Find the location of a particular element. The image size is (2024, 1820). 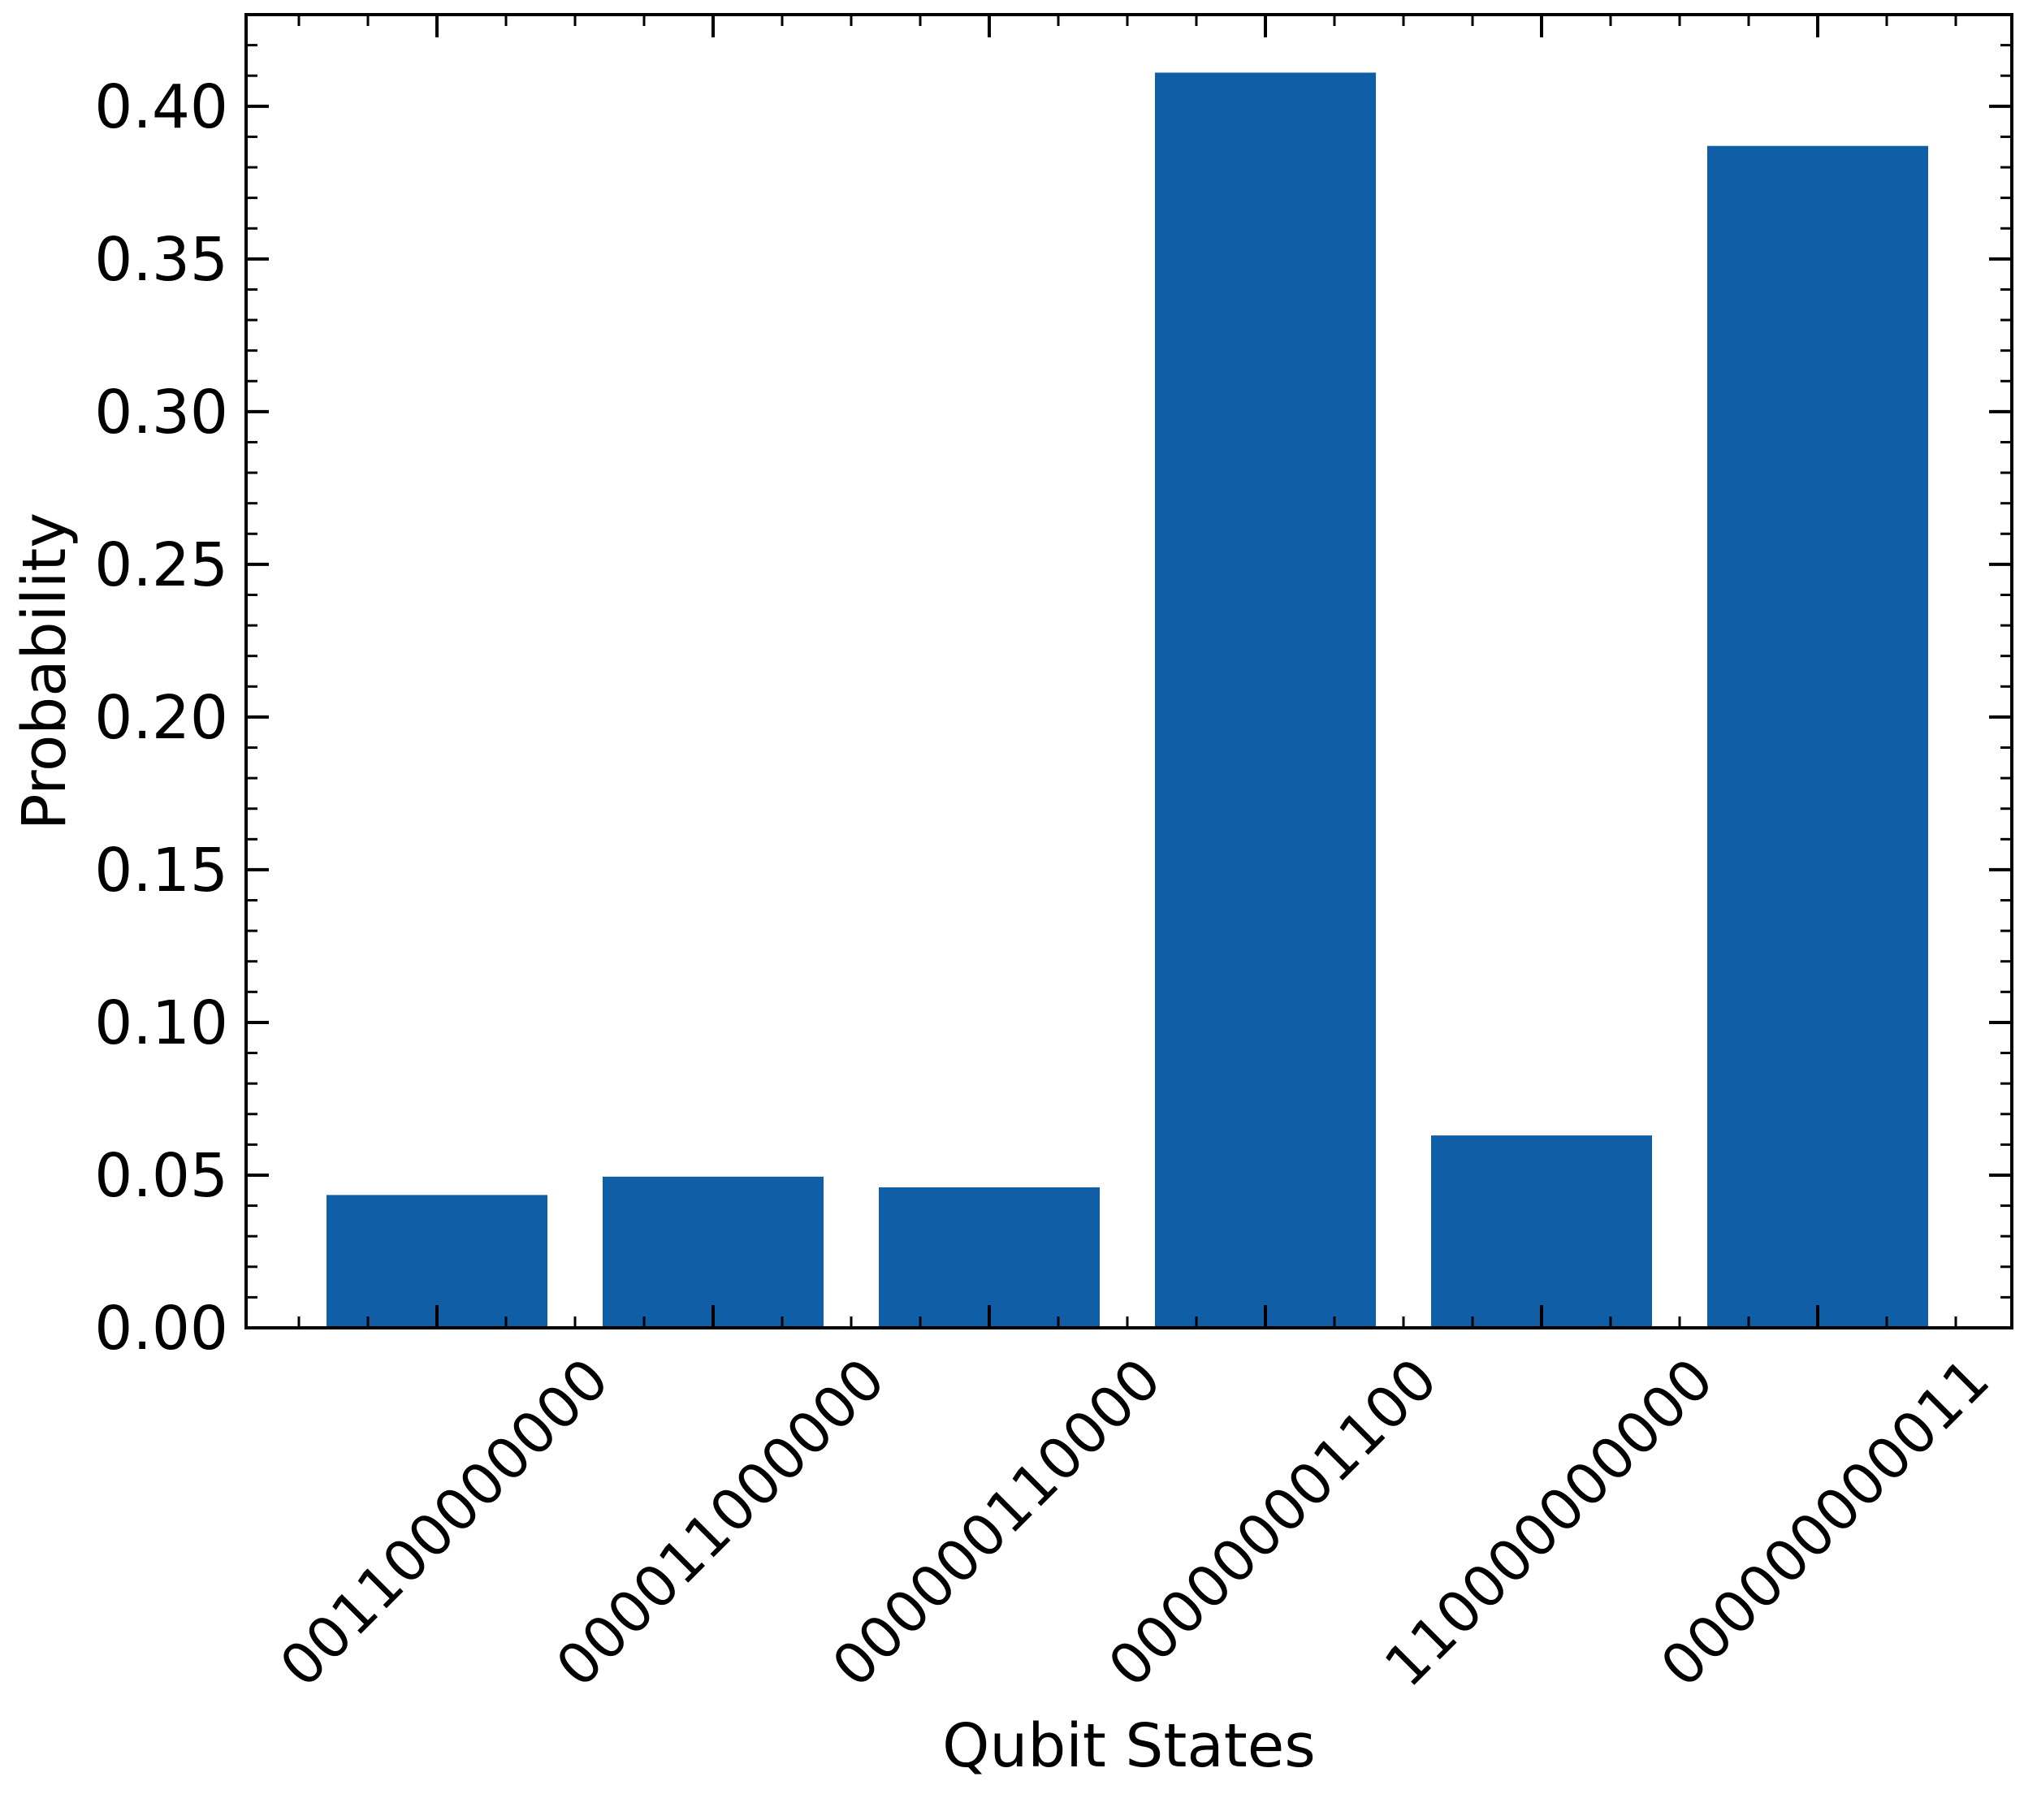

y-tick-label: 0.15 is located at coordinates (161, 871).